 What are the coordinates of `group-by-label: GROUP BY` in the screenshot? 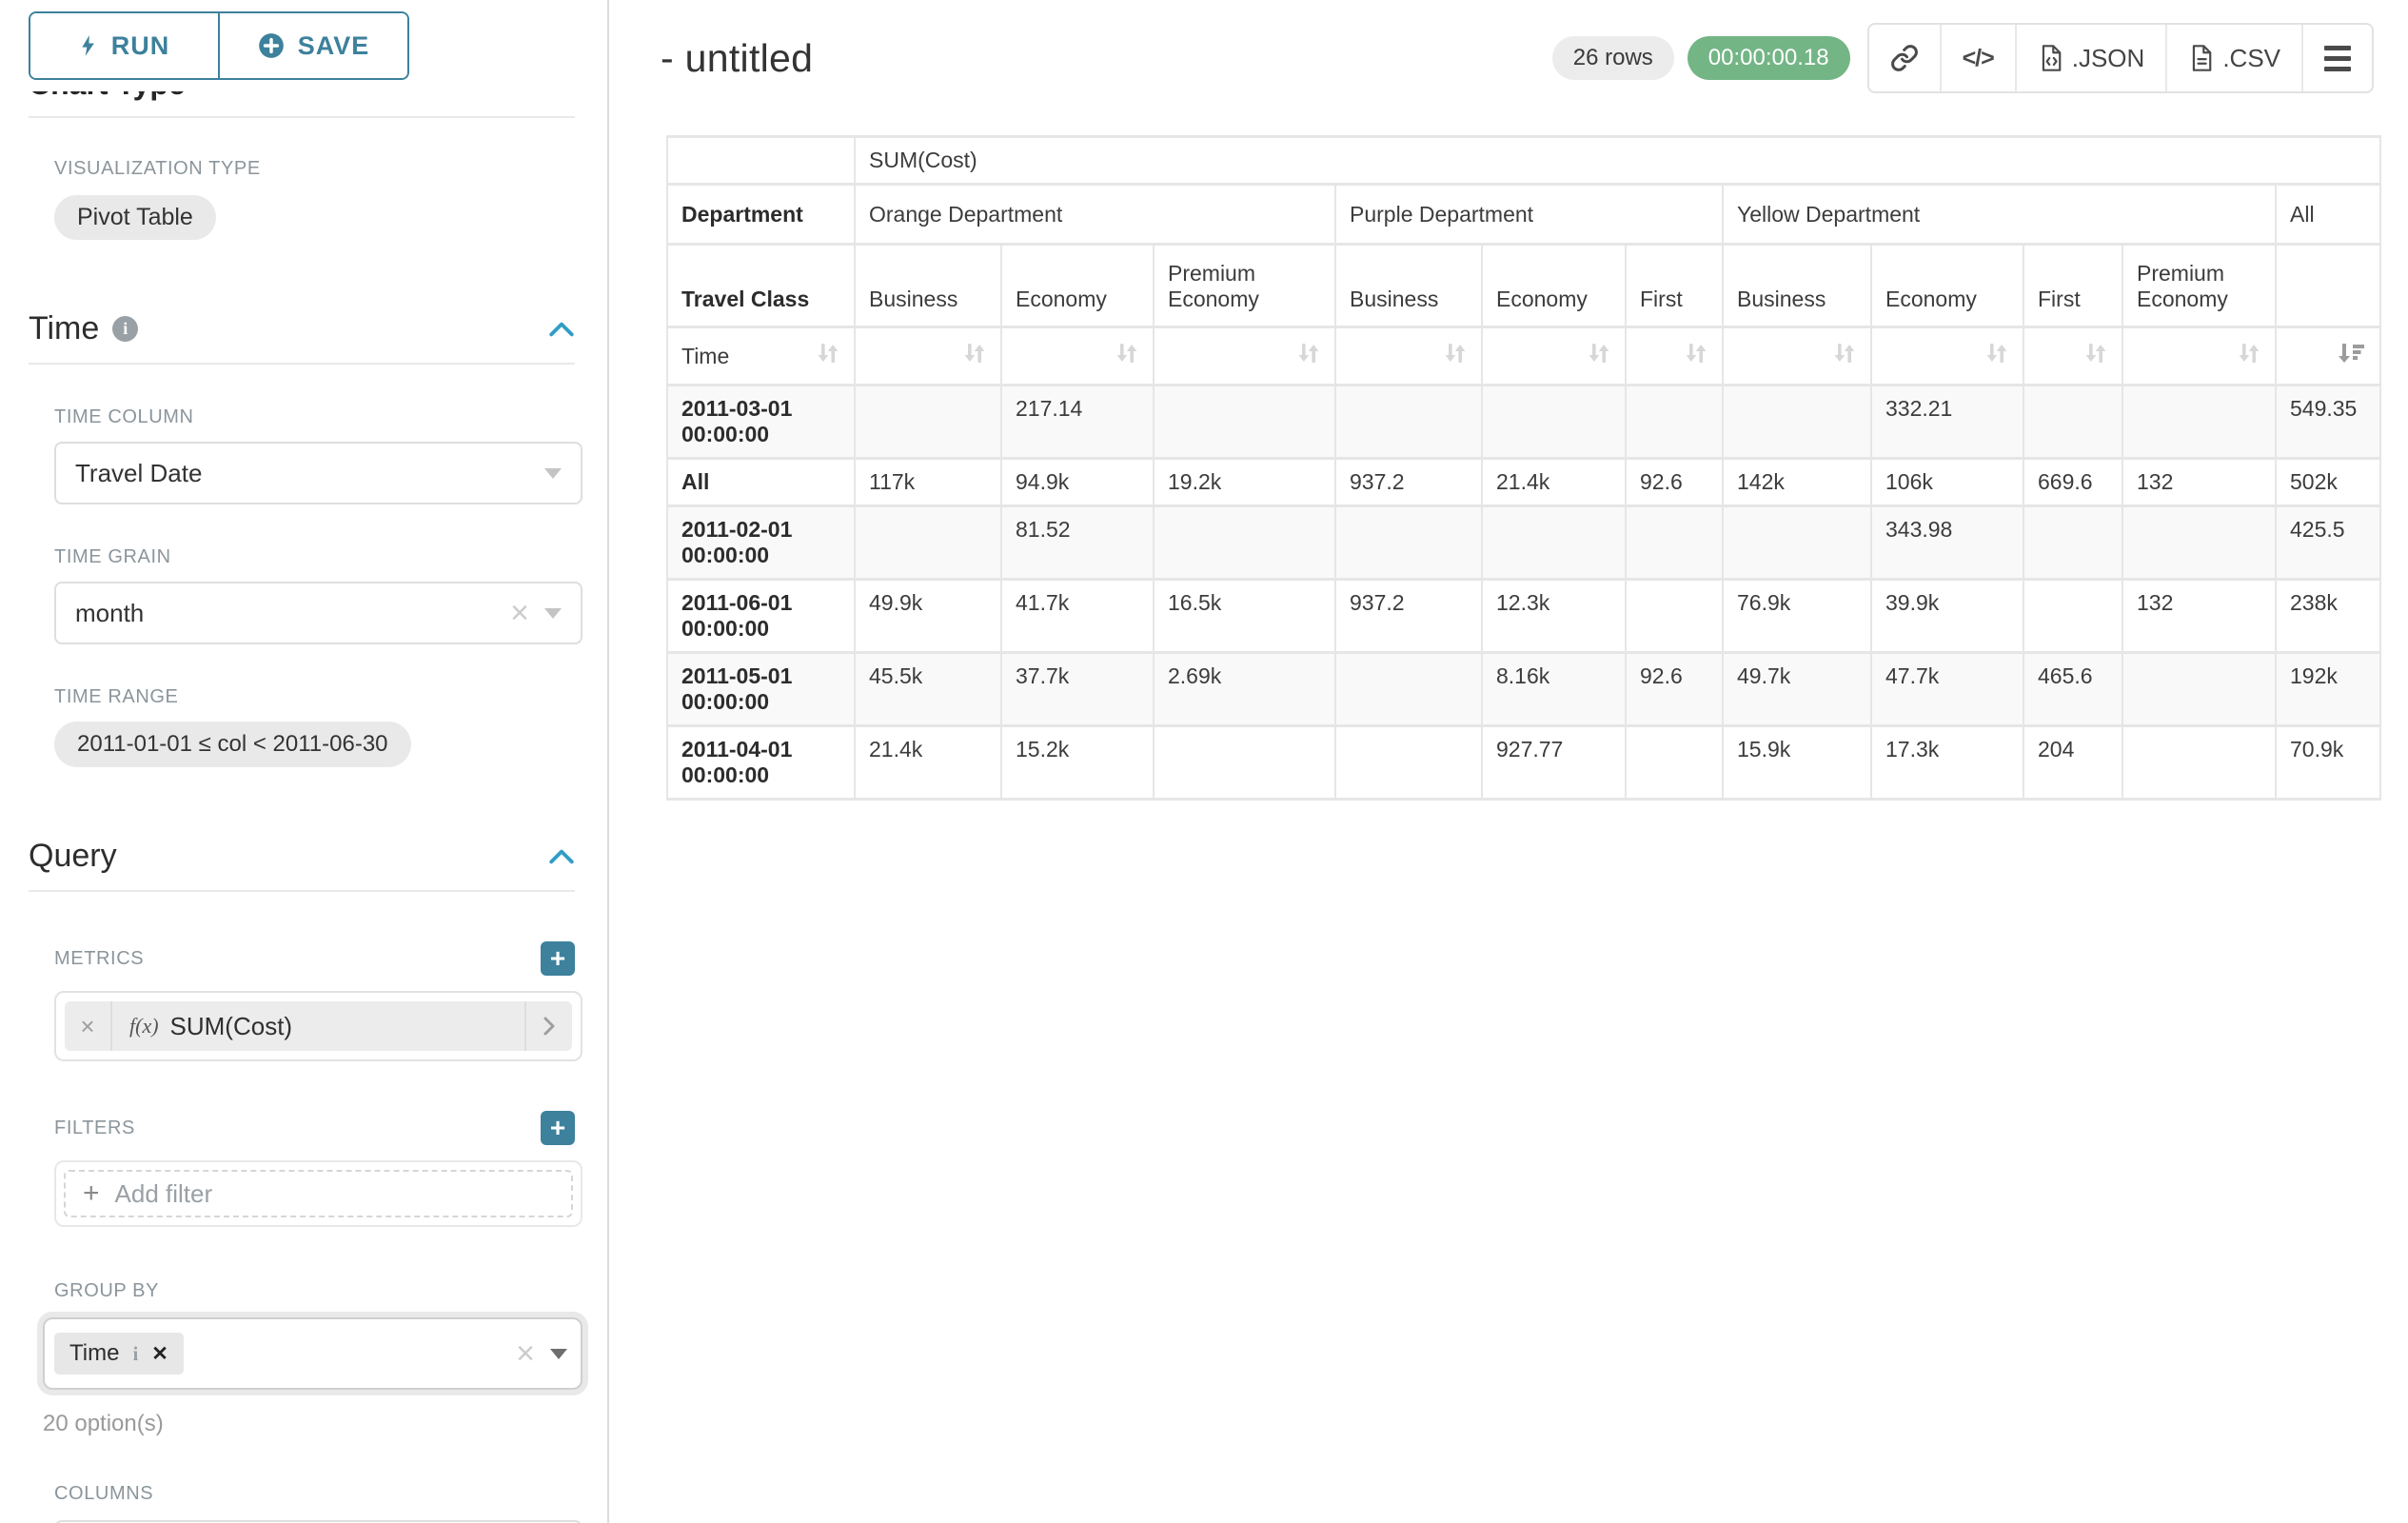 It's located at (107, 1291).